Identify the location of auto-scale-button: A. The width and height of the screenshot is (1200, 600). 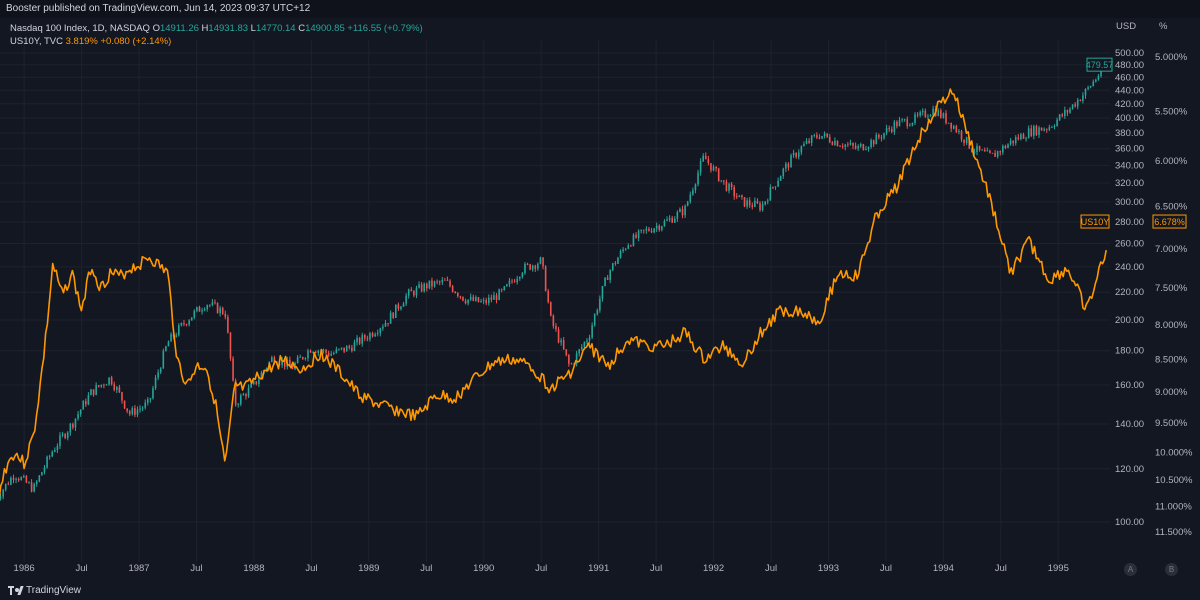
(1130, 569).